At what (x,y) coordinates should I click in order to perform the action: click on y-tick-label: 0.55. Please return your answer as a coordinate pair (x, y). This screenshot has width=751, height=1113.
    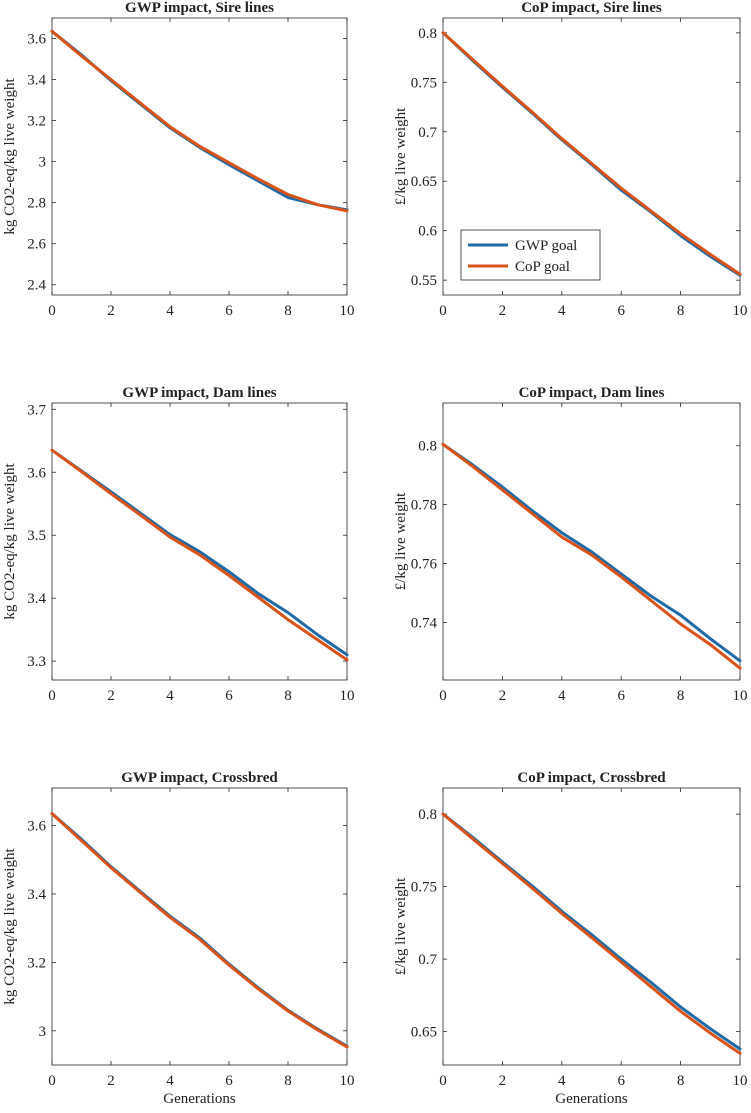
    Looking at the image, I should click on (424, 281).